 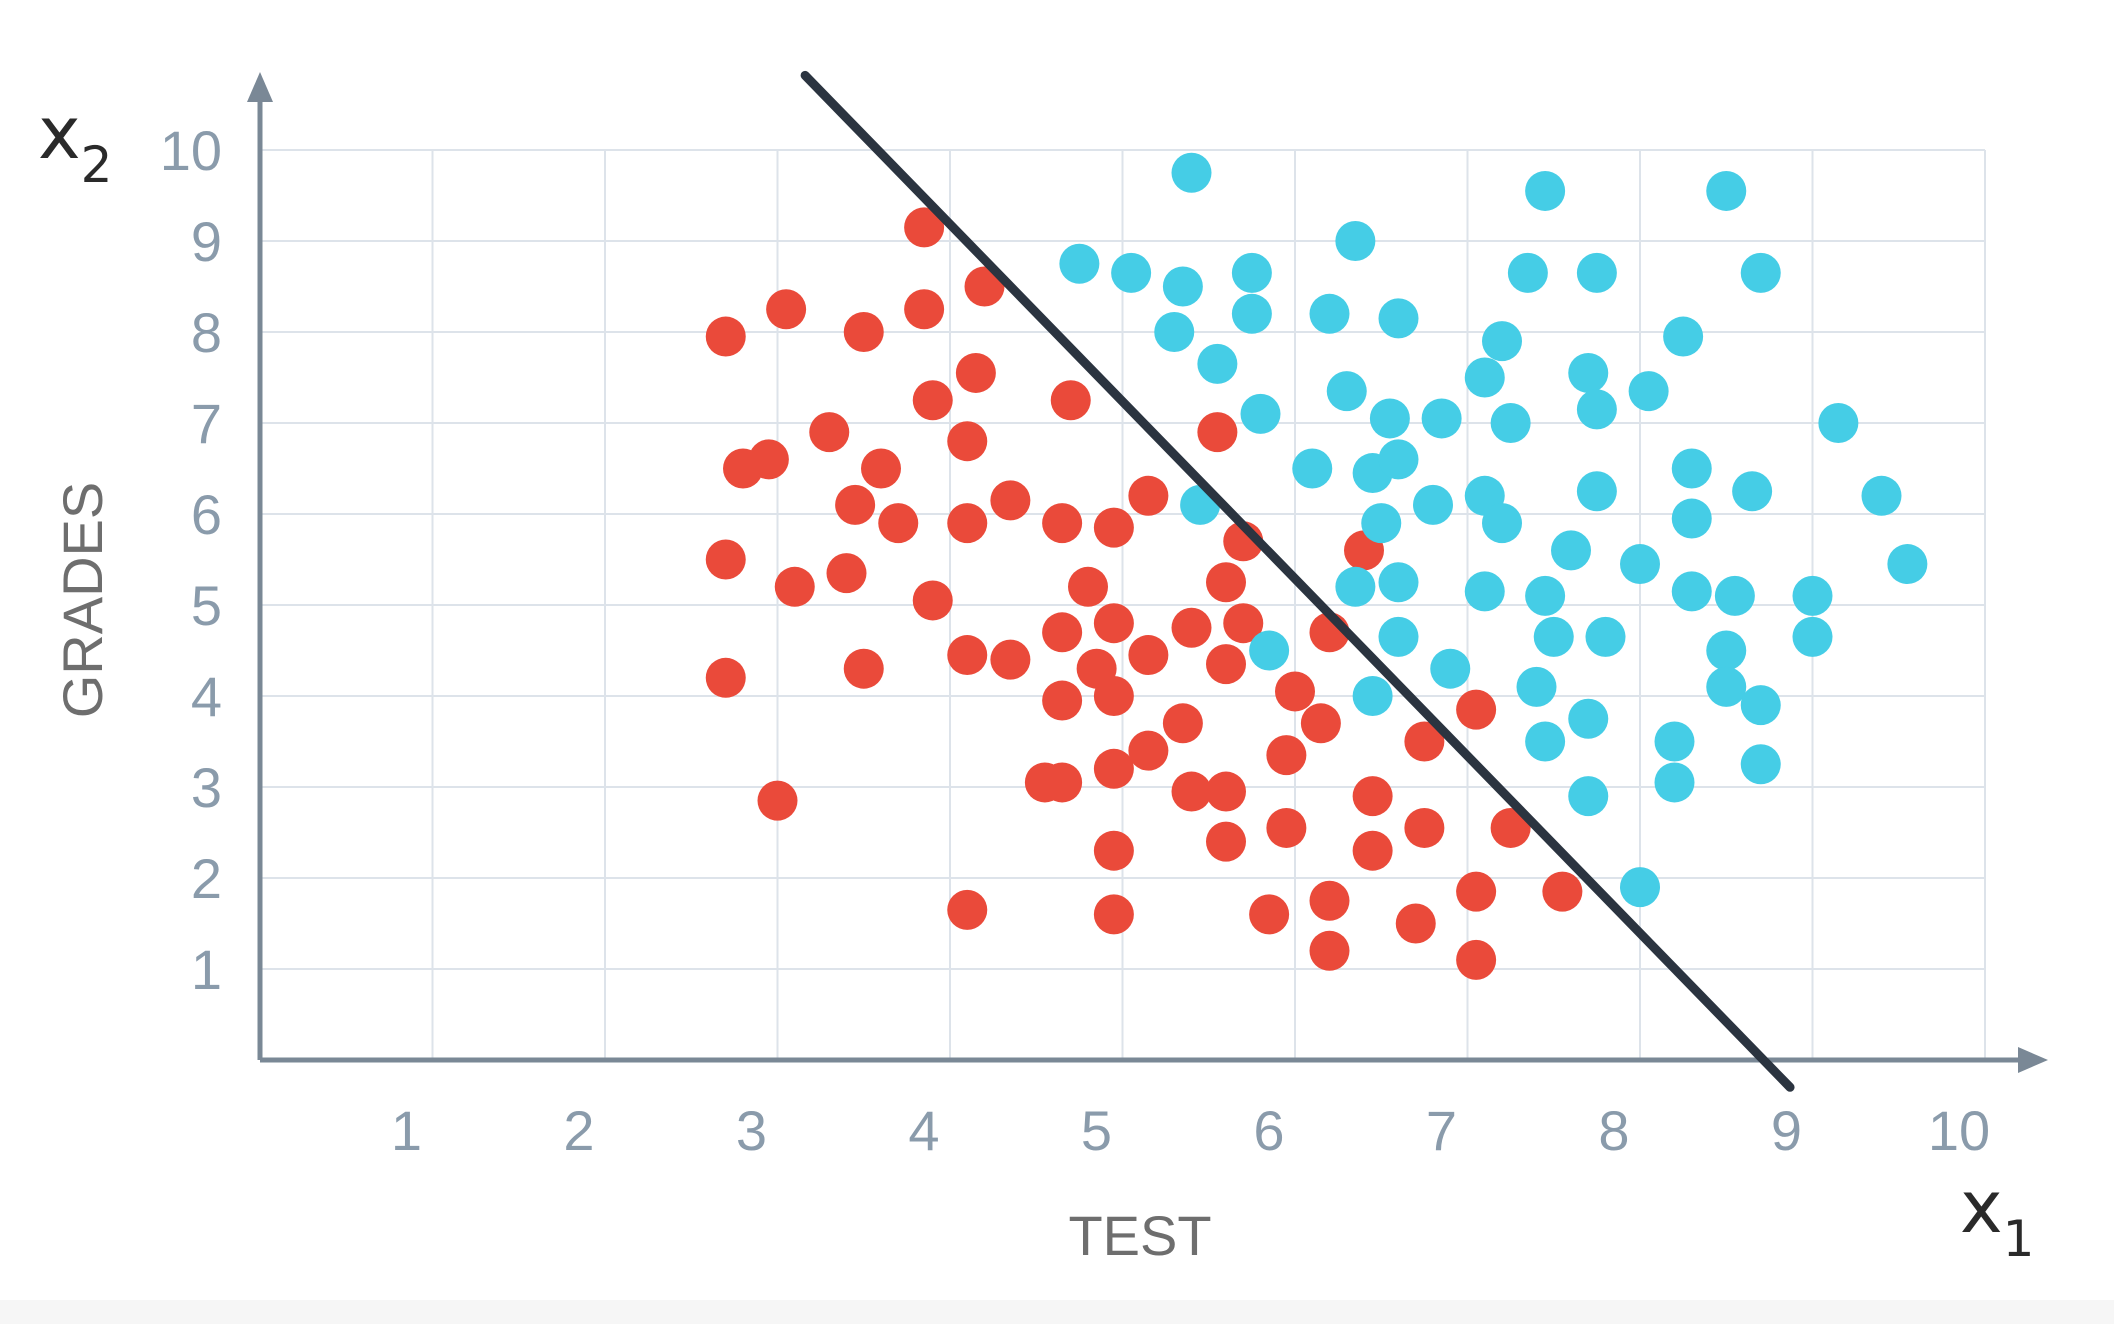 I want to click on x1-symbol: x1, so click(x=1997, y=1216).